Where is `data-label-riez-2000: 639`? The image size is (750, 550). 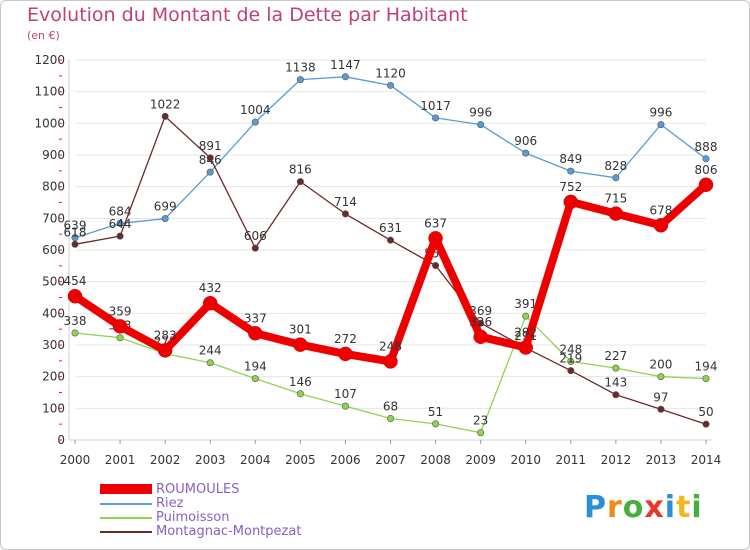
data-label-riez-2000: 639 is located at coordinates (75, 226).